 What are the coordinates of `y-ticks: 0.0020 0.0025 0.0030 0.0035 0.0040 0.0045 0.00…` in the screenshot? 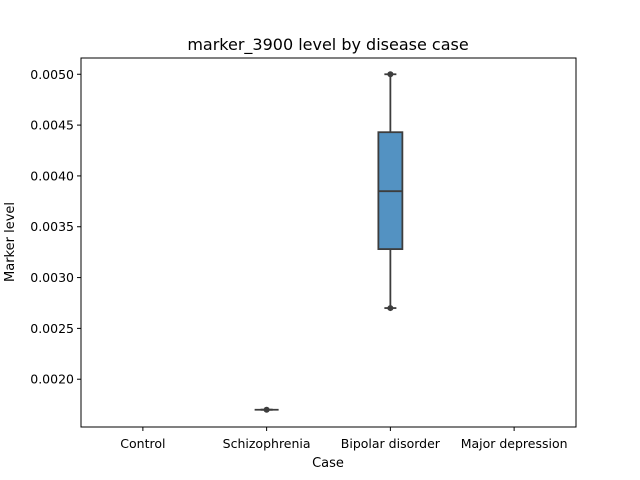 It's located at (55, 227).